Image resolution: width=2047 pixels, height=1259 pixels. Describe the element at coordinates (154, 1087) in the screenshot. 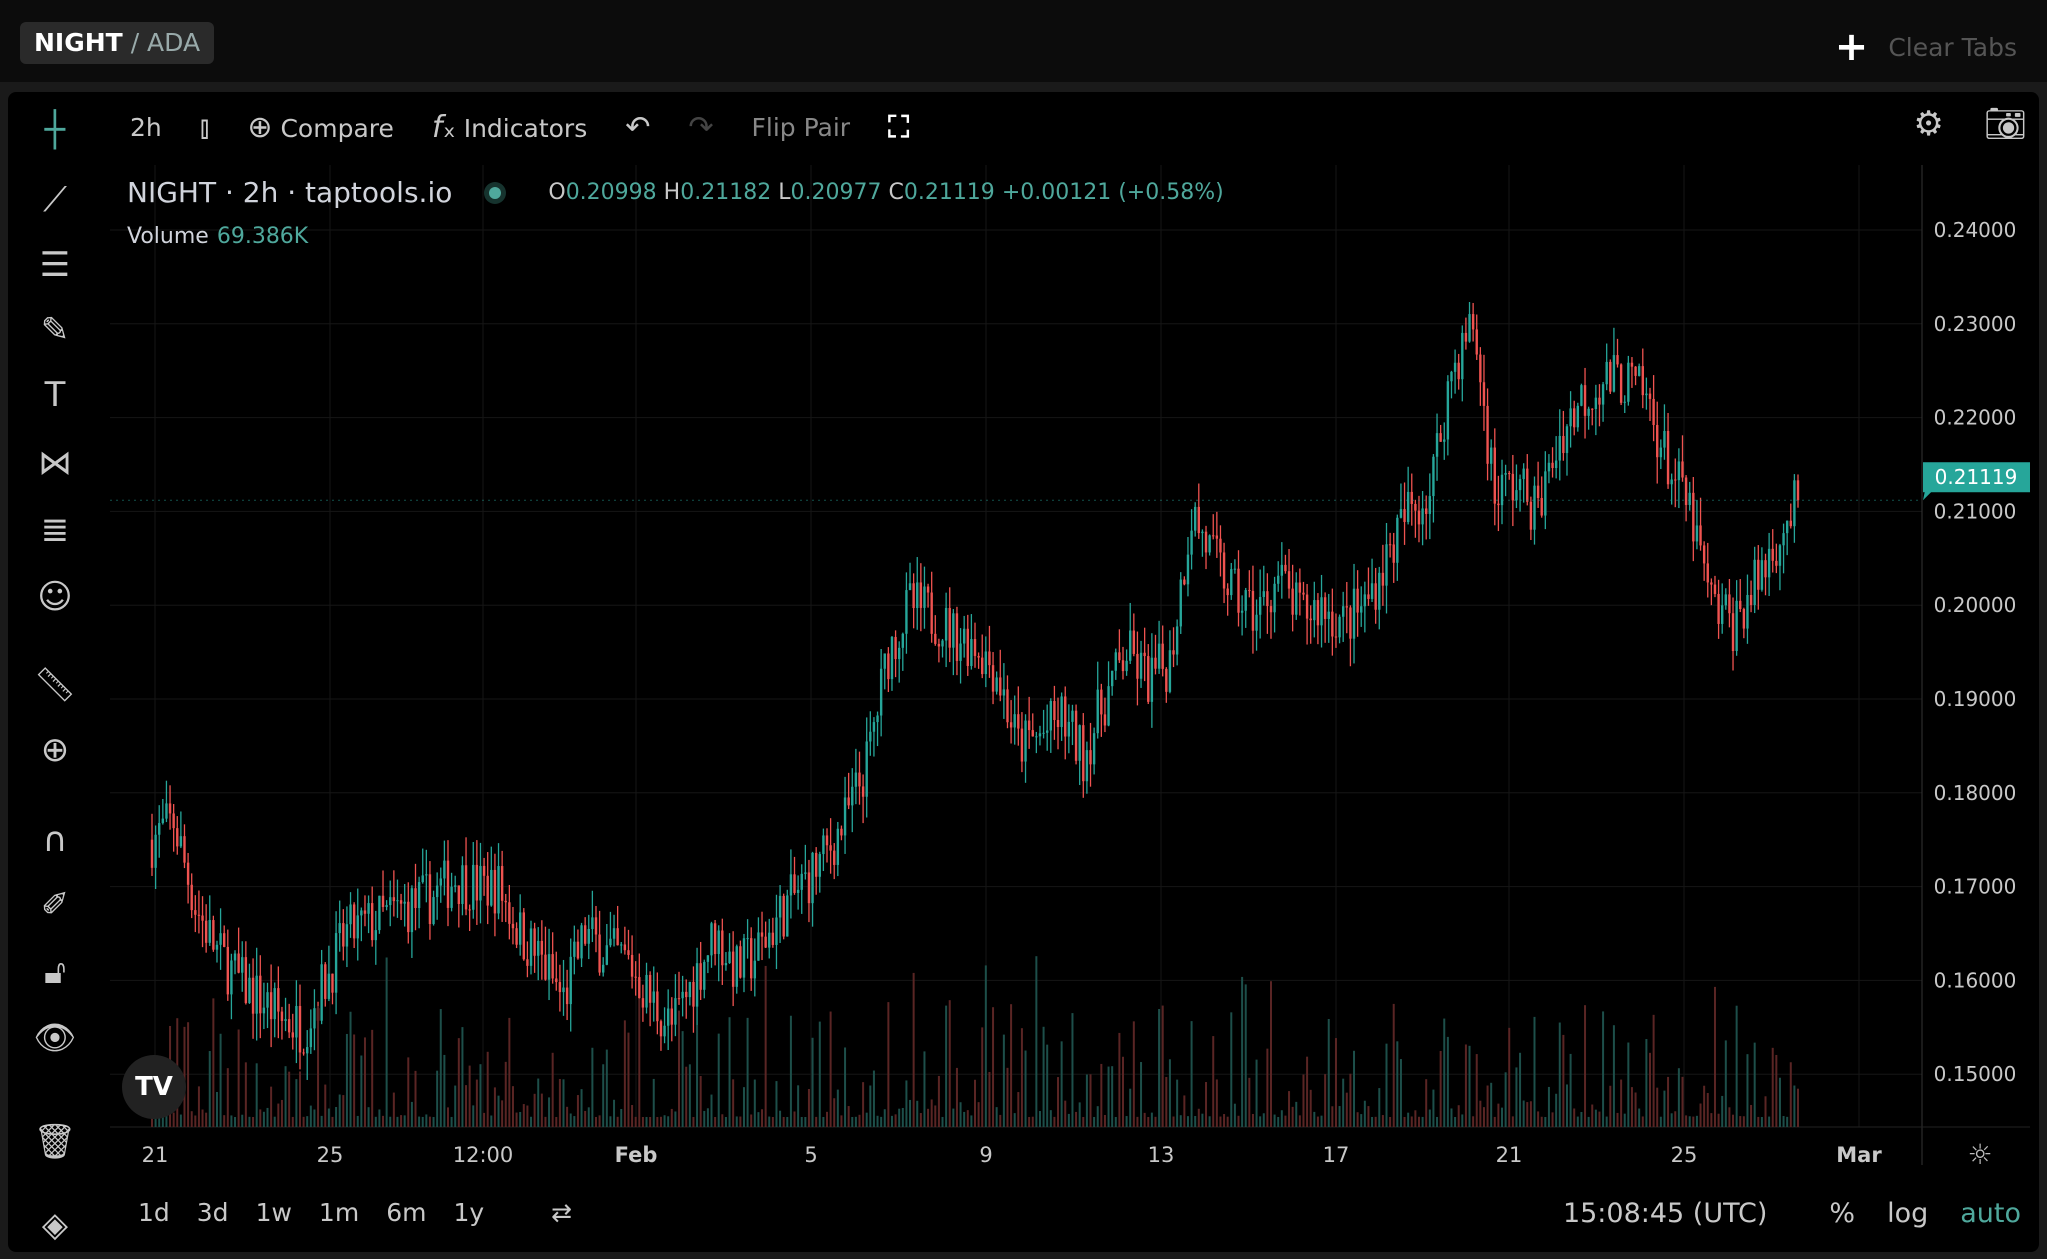

I see `tradingview-logo: TV` at that location.